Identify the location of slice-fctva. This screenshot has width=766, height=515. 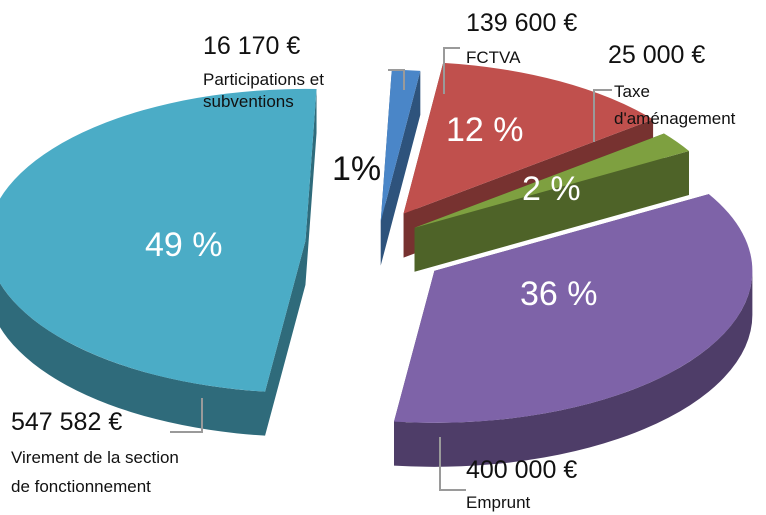
(528, 138).